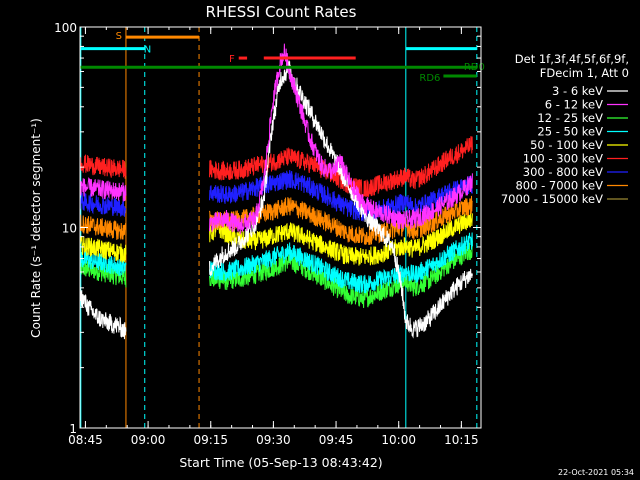 This screenshot has width=640, height=480. What do you see at coordinates (210, 440) in the screenshot?
I see `x-tick-label-2: 09:15` at bounding box center [210, 440].